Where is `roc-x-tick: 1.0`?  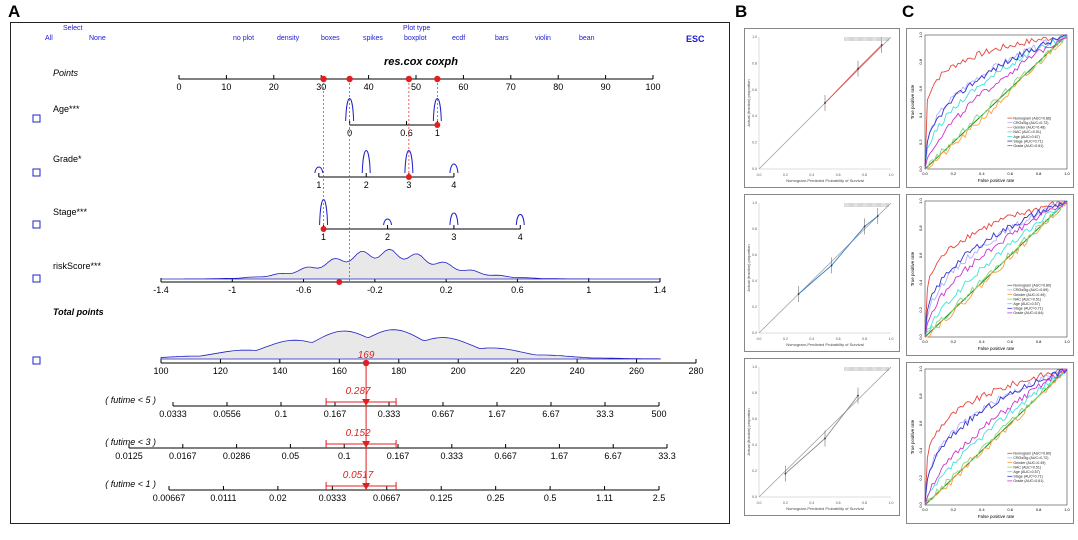 roc-x-tick: 1.0 is located at coordinates (1067, 509).